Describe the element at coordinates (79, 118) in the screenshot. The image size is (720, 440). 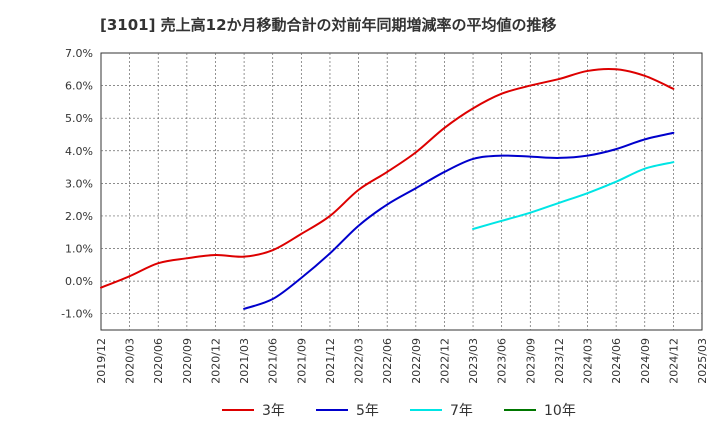
I see `y-tick-label: 5.0%` at that location.